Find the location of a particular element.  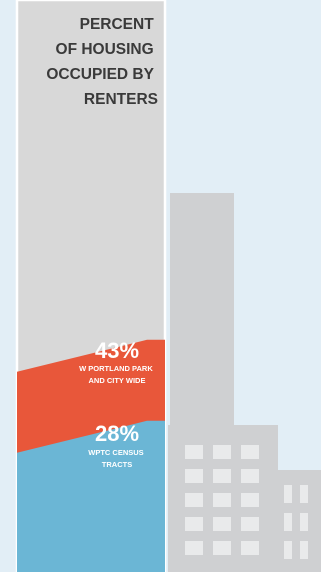

chart-title: PERCENT OF HOUSING OCCUPIED BY RENTERS is located at coordinates (102, 62).